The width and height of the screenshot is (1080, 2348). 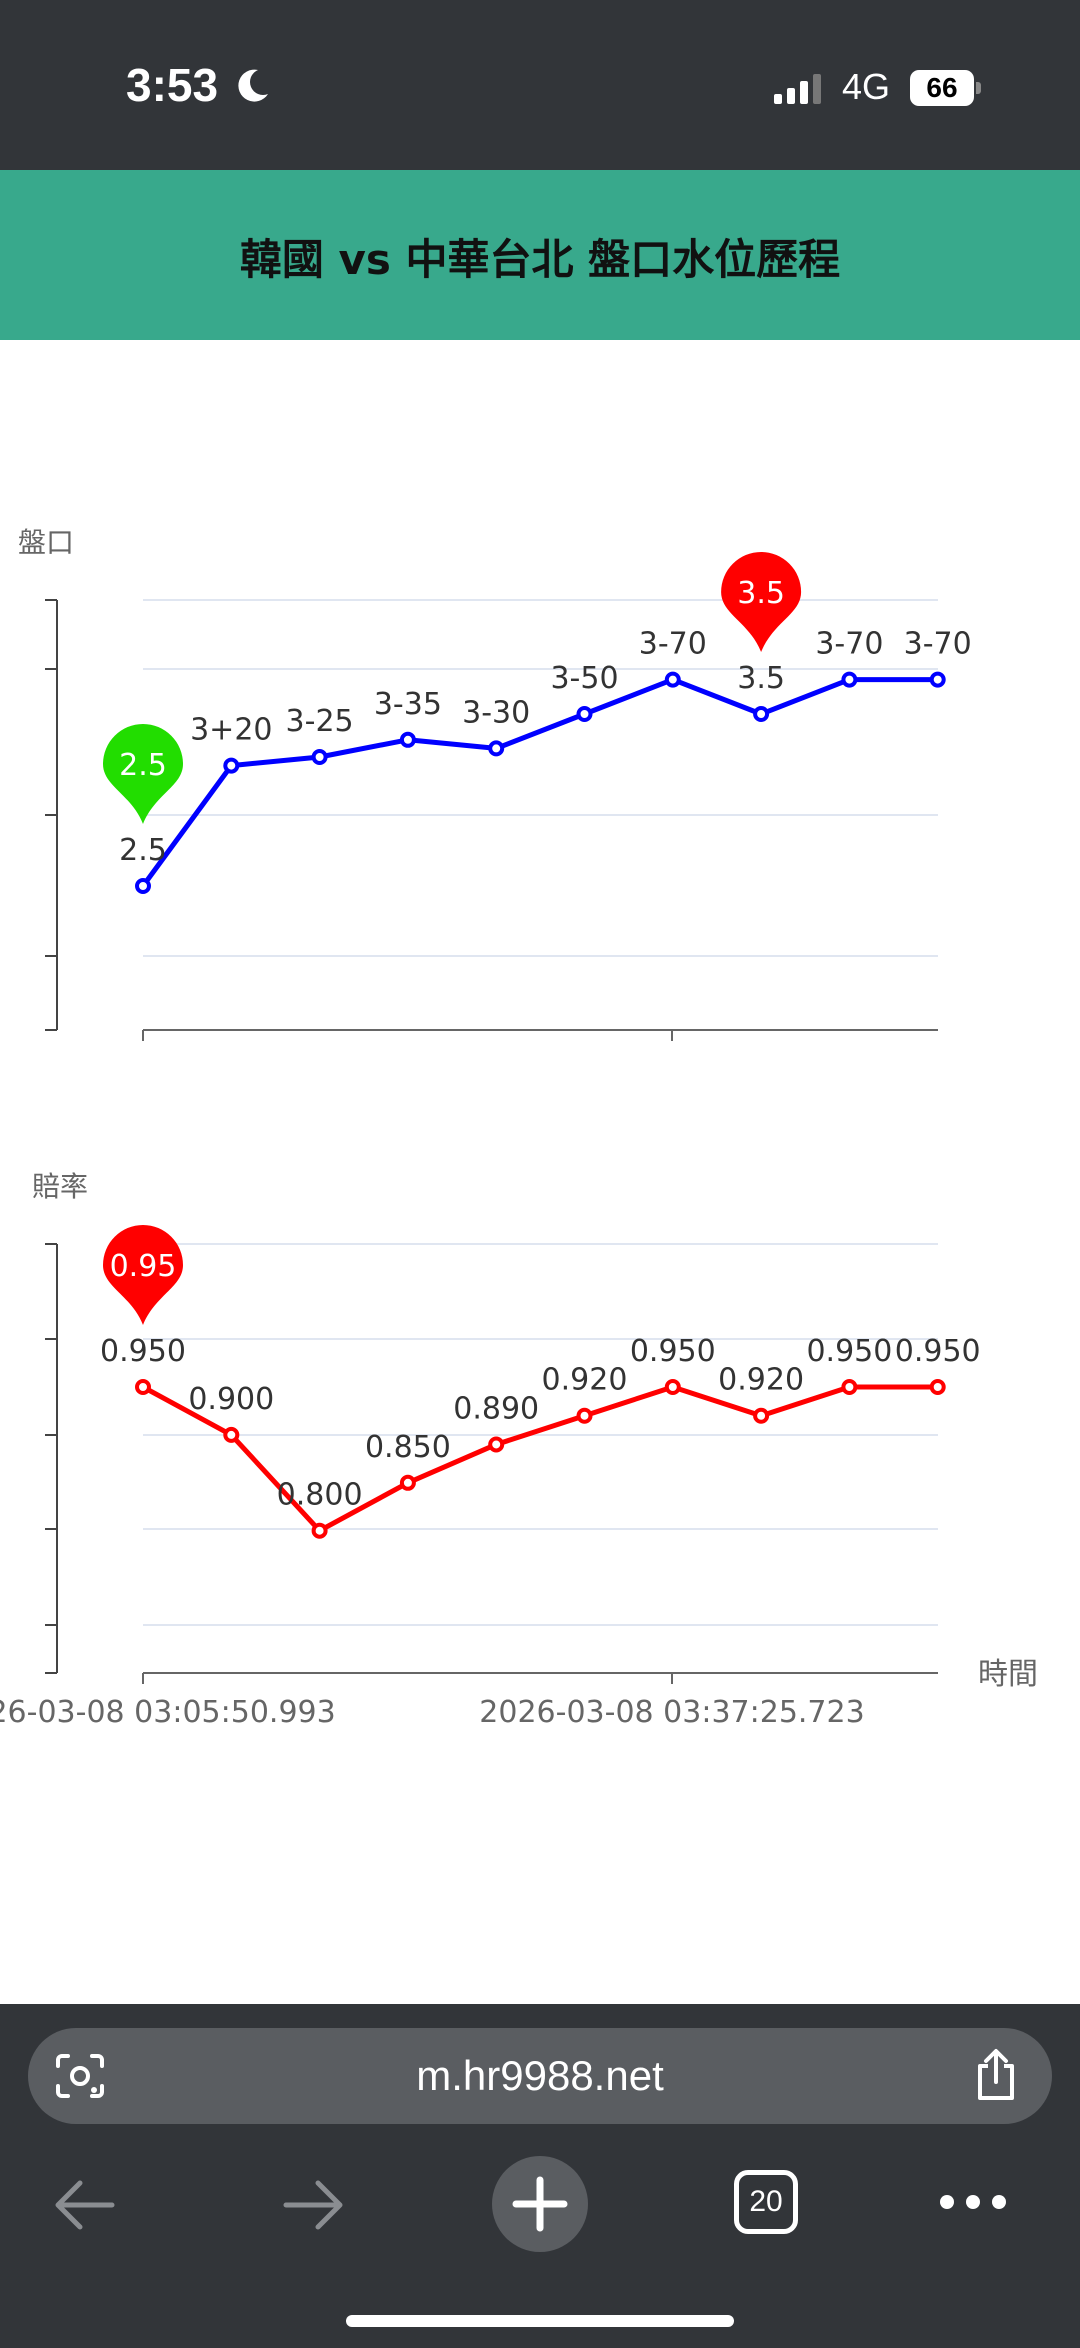 What do you see at coordinates (973, 2202) in the screenshot?
I see `more-icon` at bounding box center [973, 2202].